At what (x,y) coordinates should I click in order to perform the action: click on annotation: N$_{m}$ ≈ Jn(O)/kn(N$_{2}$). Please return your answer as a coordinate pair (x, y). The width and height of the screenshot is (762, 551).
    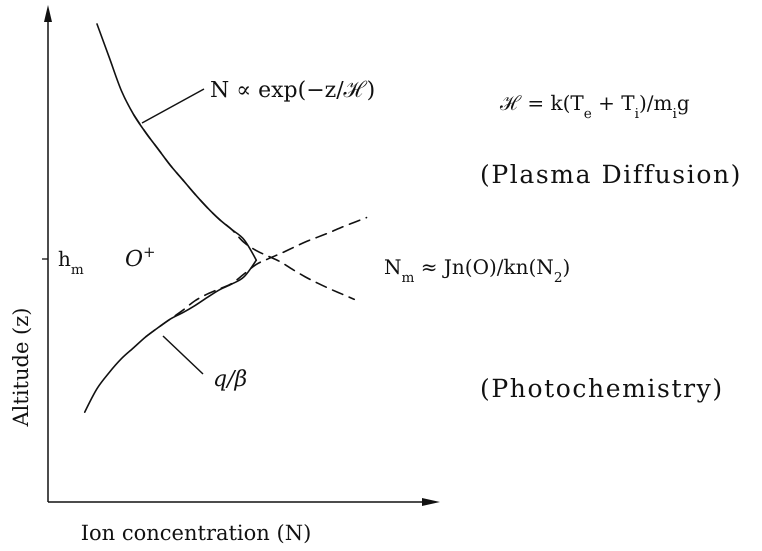
    Looking at the image, I should click on (477, 270).